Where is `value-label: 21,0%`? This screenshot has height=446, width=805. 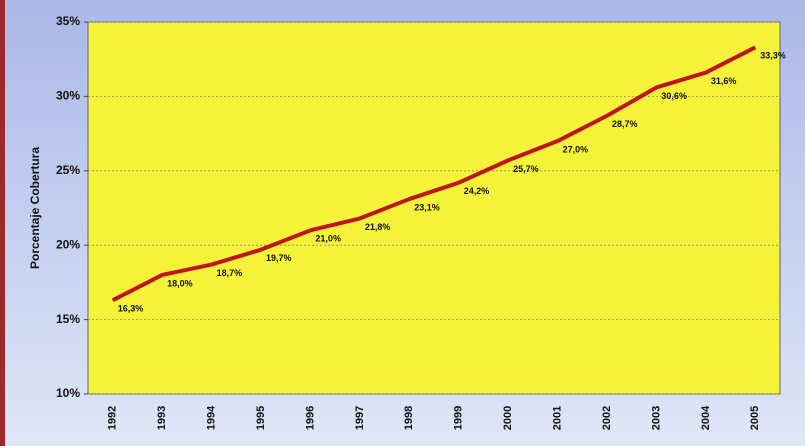 value-label: 21,0% is located at coordinates (328, 239).